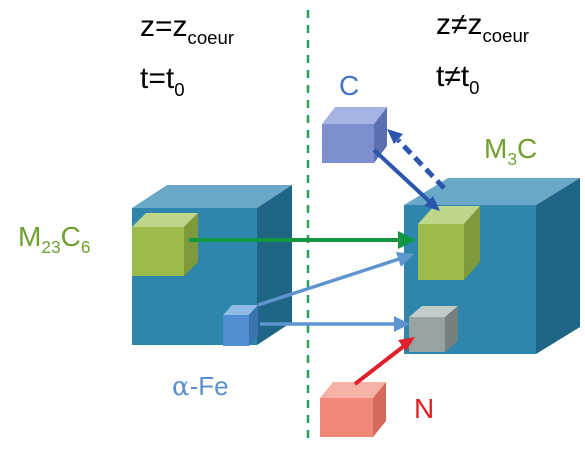 The height and width of the screenshot is (457, 585). I want to click on arrow-m23c6-to-m3c, so click(302, 240).